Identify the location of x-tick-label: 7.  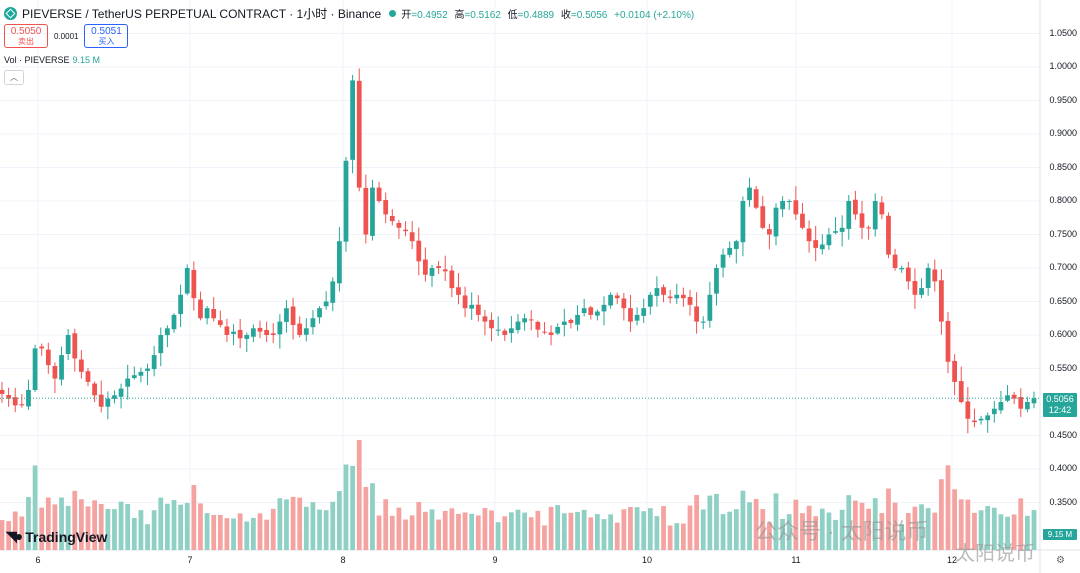
(190, 560).